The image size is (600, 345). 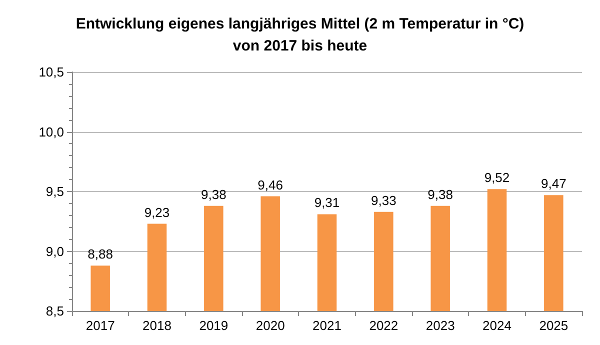 What do you see at coordinates (55, 251) in the screenshot?
I see `y-tick-label: 9,0` at bounding box center [55, 251].